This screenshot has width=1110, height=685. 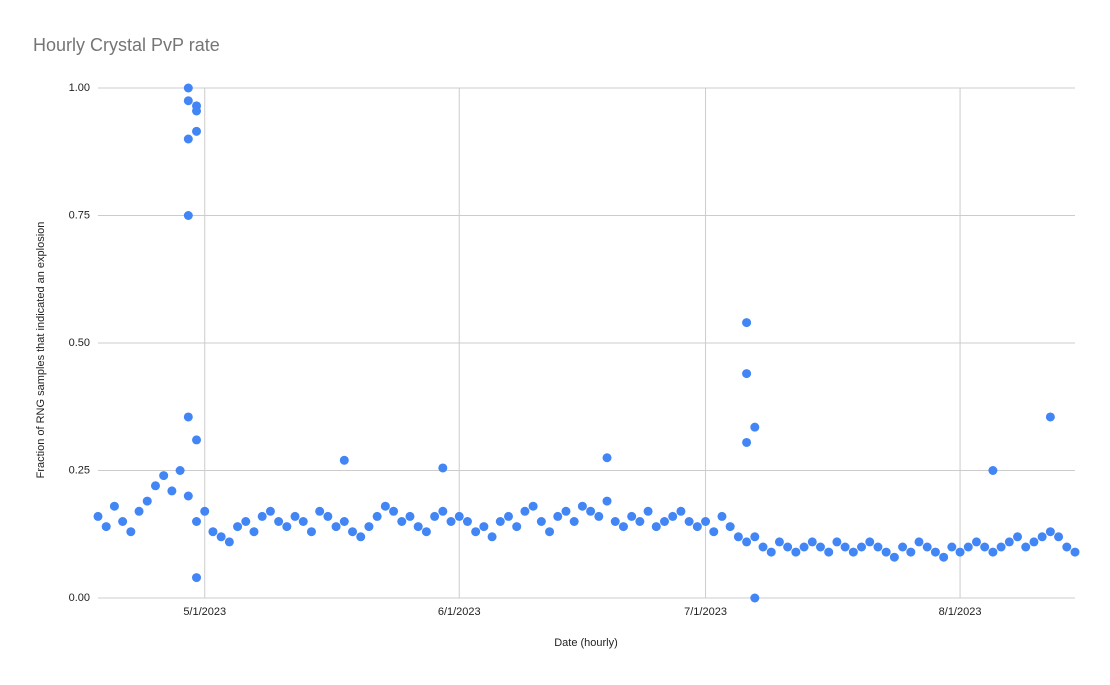 What do you see at coordinates (79, 88) in the screenshot?
I see `y-tick-label: 1.00` at bounding box center [79, 88].